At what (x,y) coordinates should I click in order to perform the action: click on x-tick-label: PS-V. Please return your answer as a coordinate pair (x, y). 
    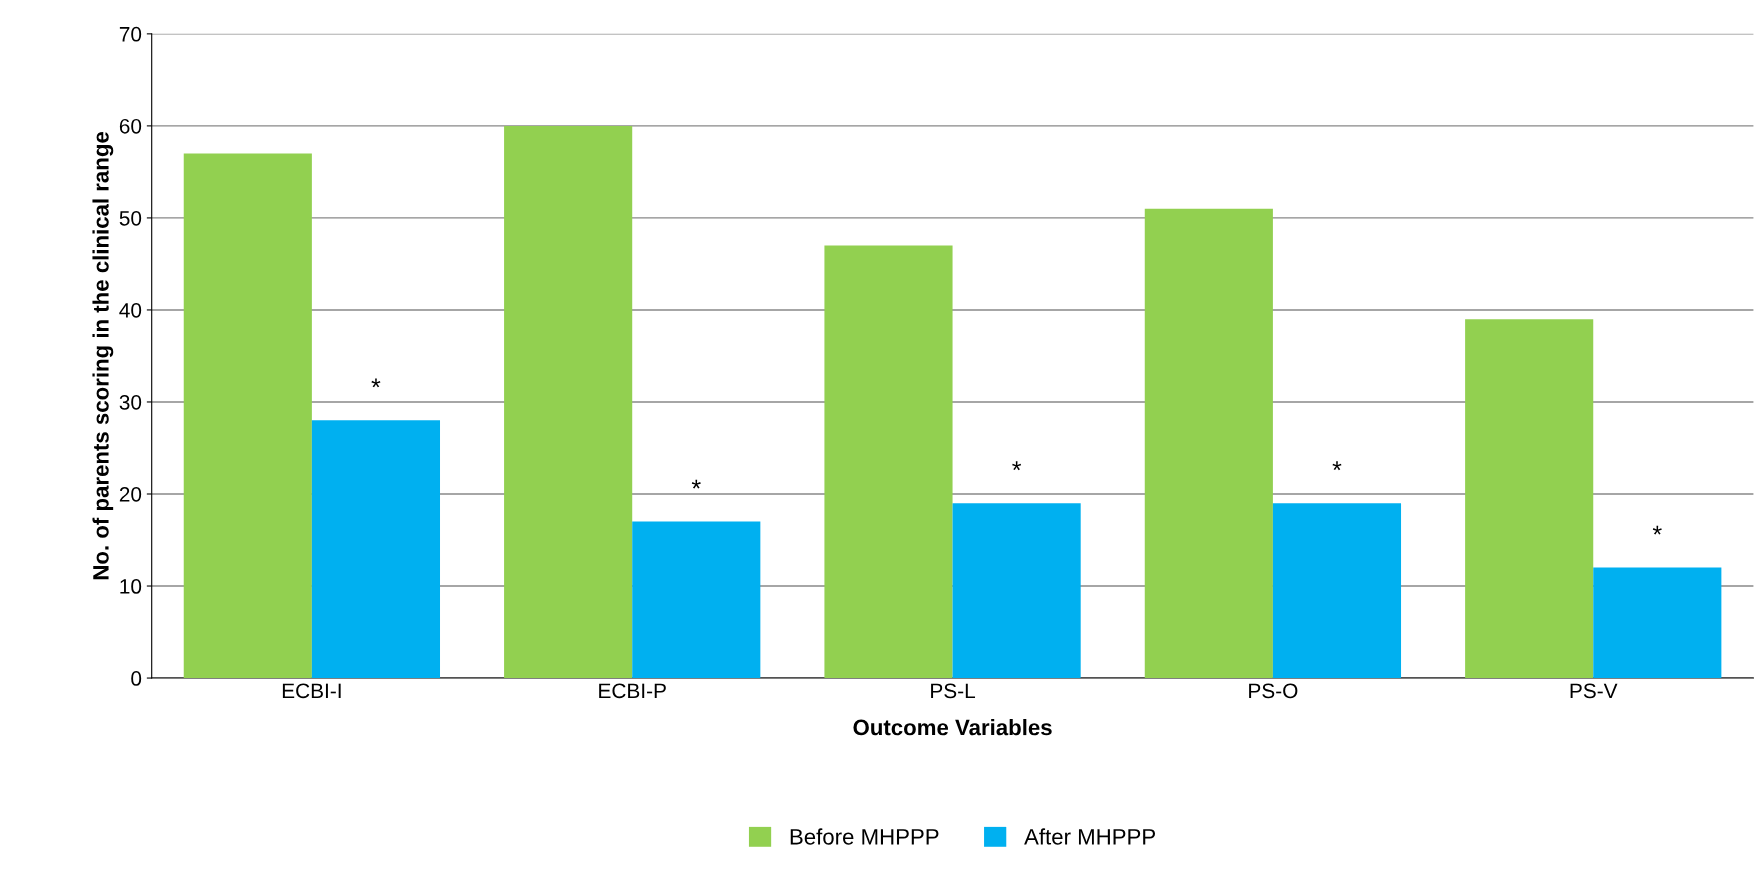
    Looking at the image, I should click on (1594, 691).